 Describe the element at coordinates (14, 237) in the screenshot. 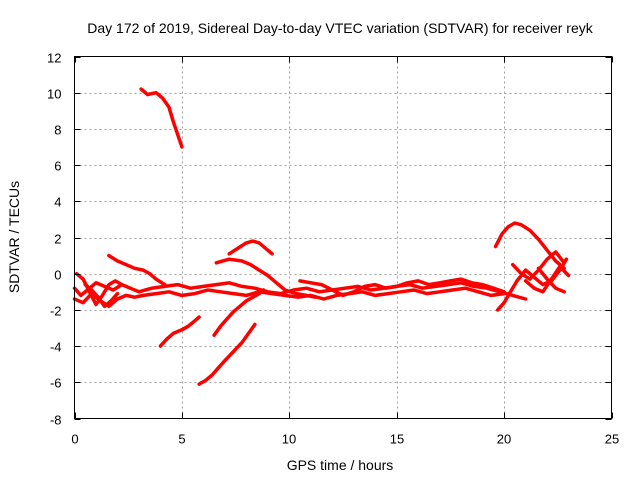

I see `y-axis-label: SDTVAR / TECUs` at that location.